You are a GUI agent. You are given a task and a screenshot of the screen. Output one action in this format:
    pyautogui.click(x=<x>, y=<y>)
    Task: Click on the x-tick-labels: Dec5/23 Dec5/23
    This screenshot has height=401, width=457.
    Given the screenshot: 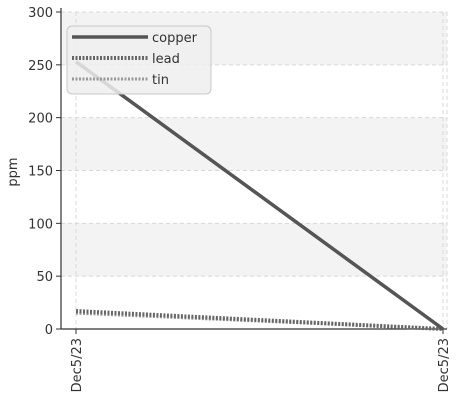 What is the action you would take?
    pyautogui.click(x=261, y=365)
    